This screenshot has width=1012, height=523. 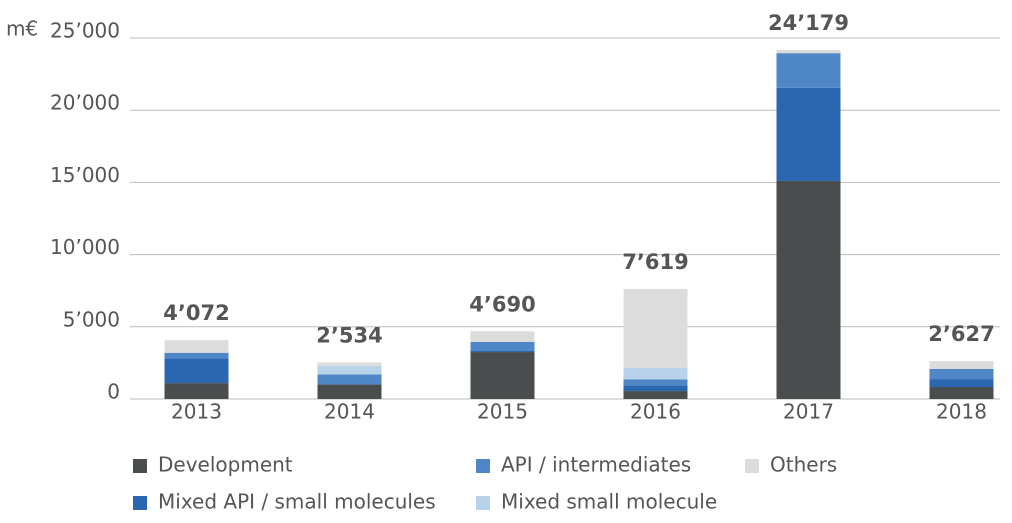 I want to click on legend-label: Mixed API / small molecules, so click(x=297, y=502).